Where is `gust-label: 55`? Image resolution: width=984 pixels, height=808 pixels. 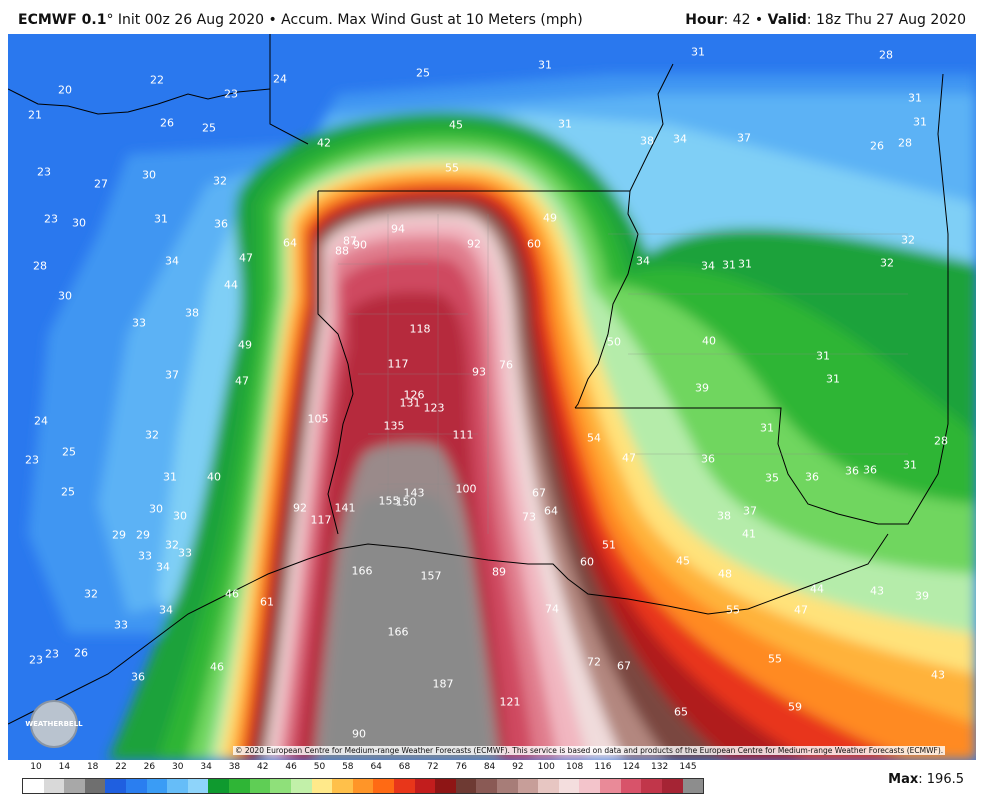
gust-label: 55 is located at coordinates (733, 610).